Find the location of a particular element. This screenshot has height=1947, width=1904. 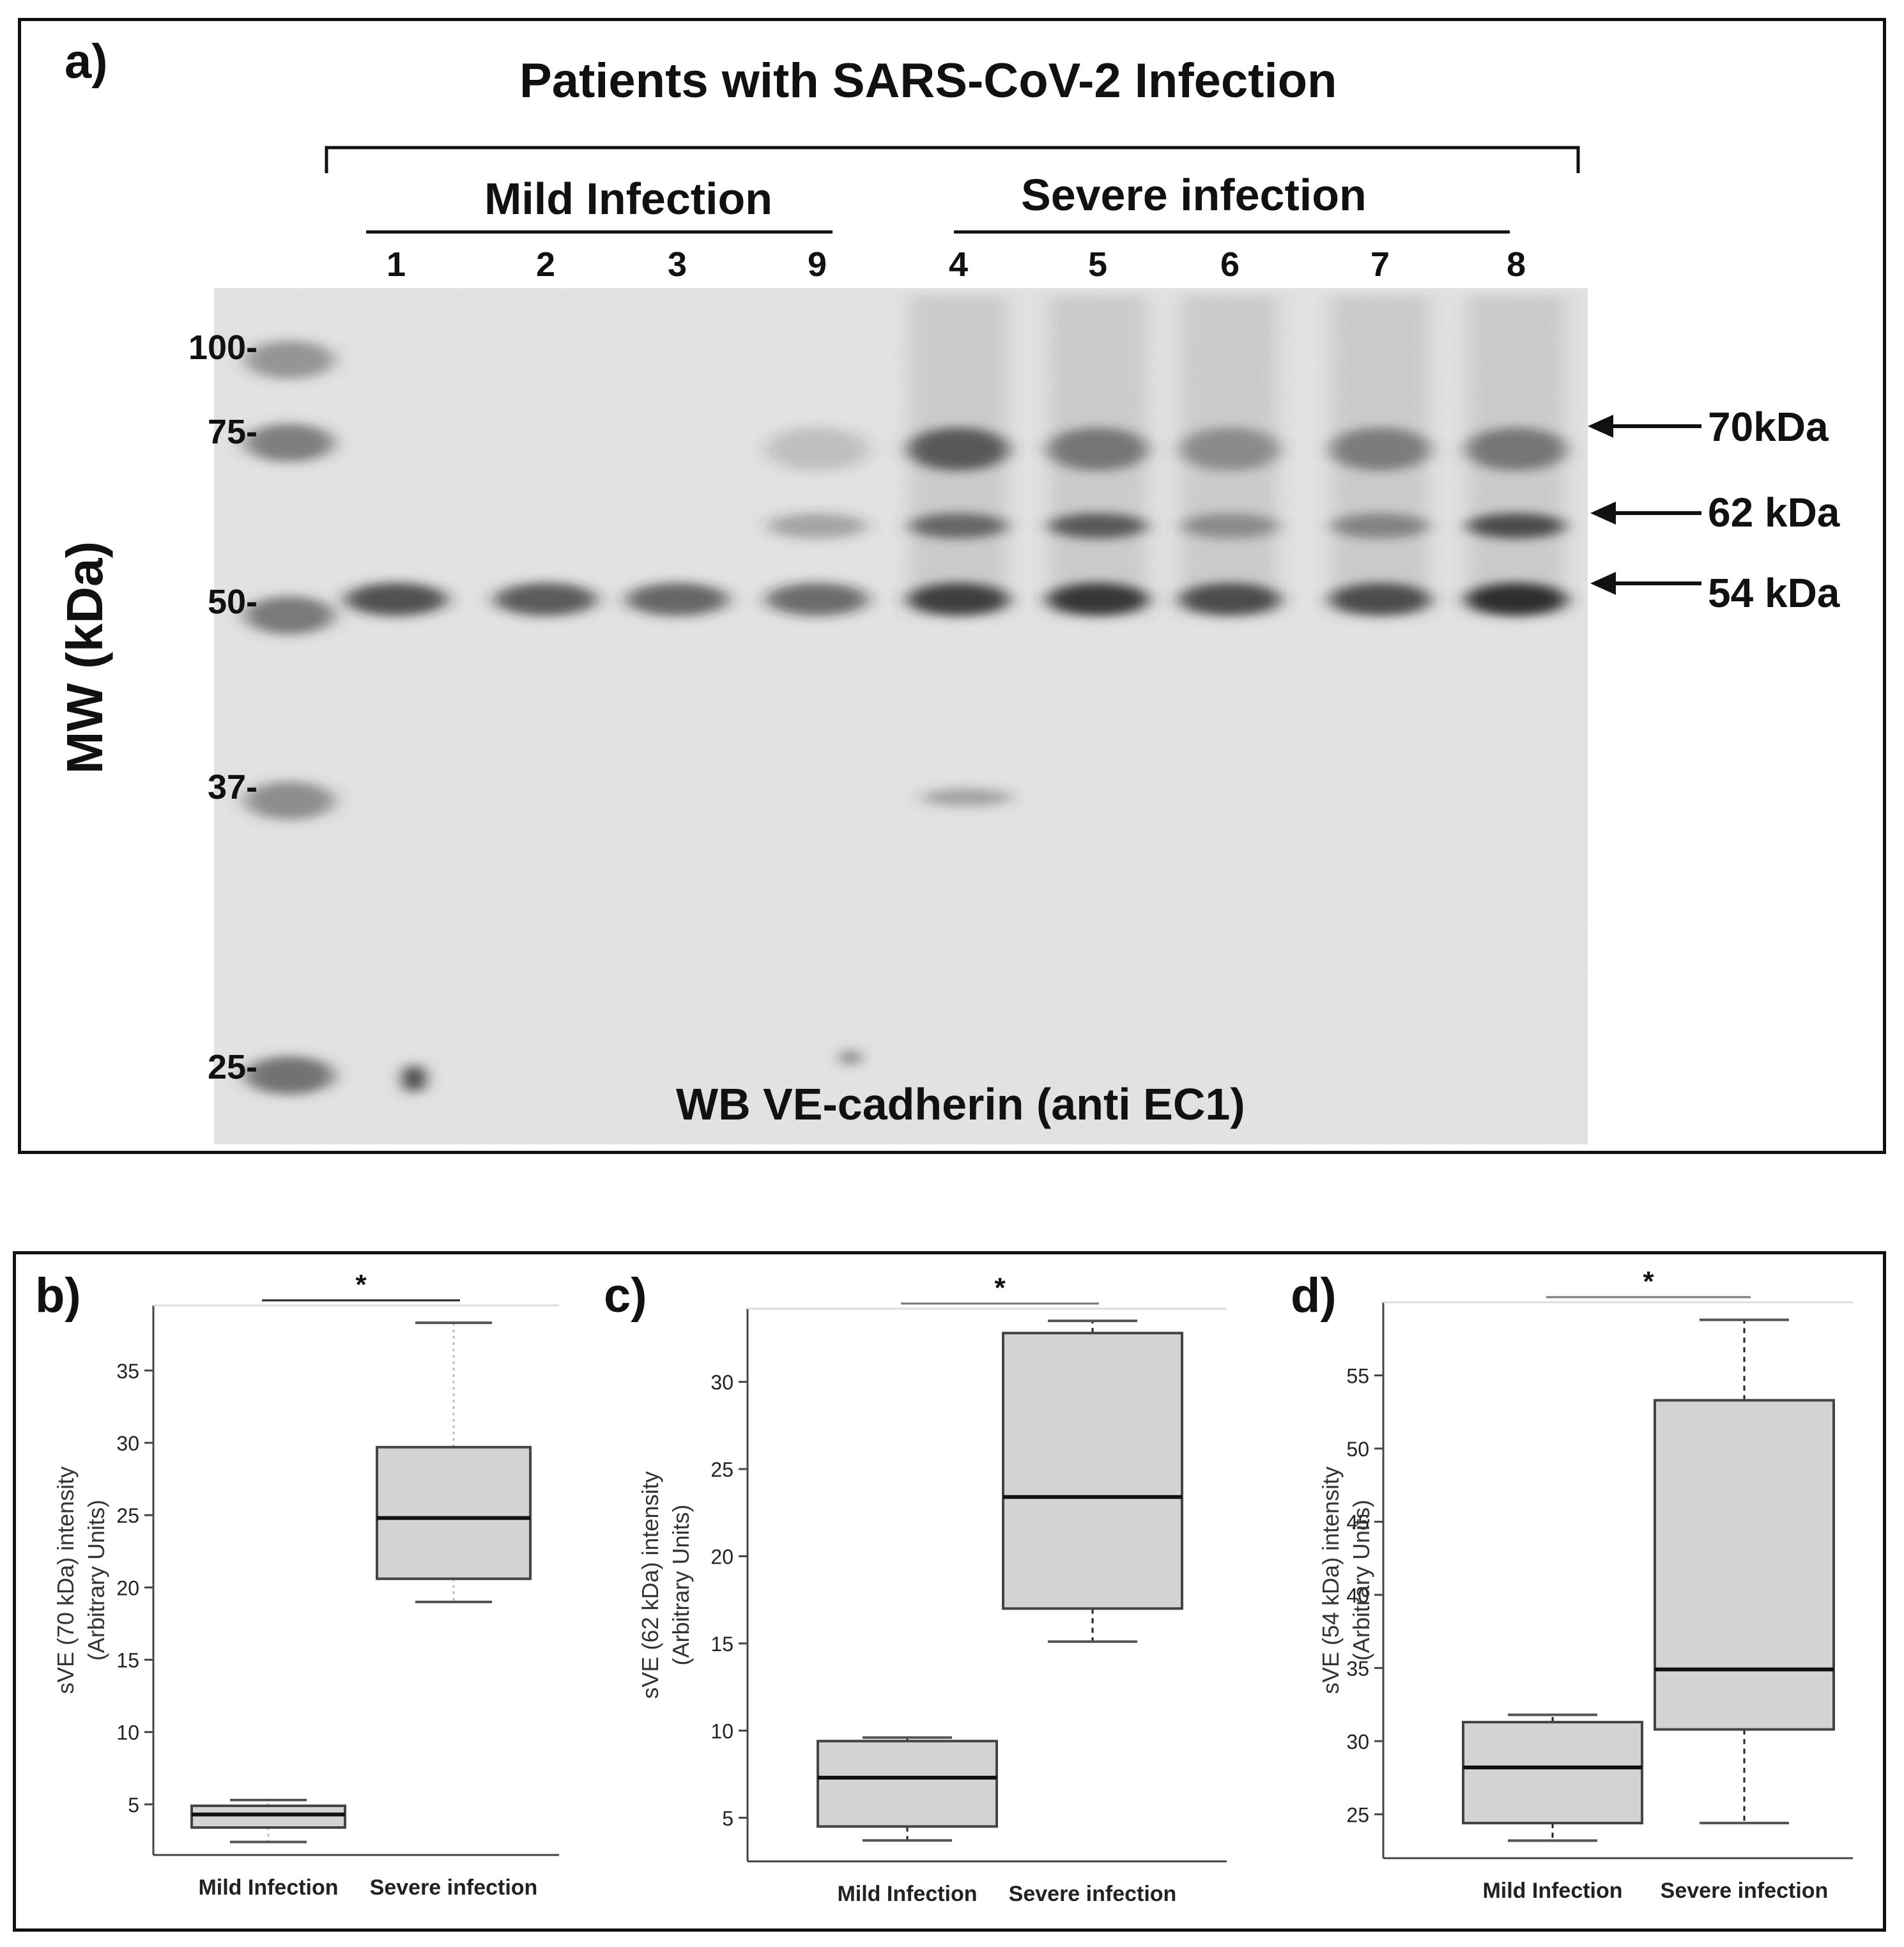

group-label-mild: Mild Infection is located at coordinates (628, 199).